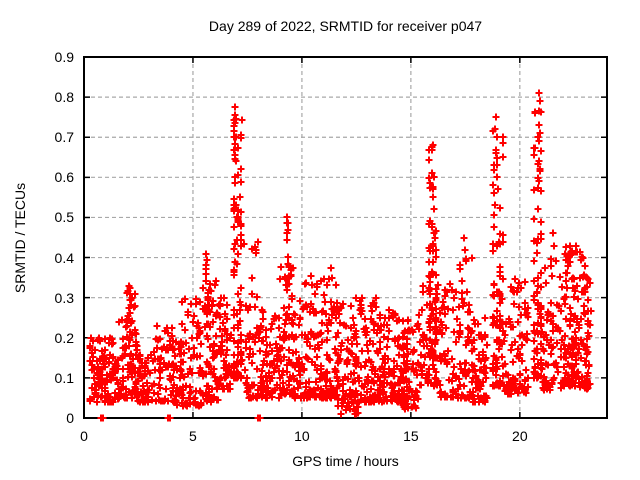 This screenshot has width=640, height=480. I want to click on y-tick-label: 0.8, so click(64, 97).